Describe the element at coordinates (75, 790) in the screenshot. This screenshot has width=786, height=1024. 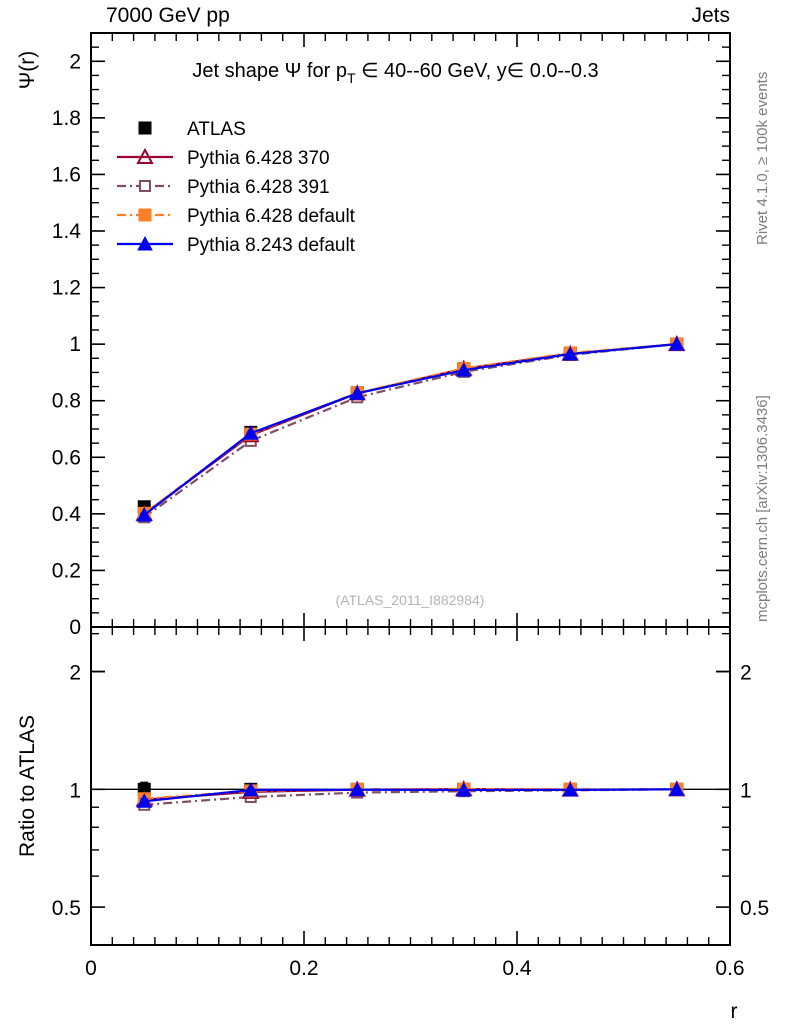
I see `y-tick-label-ratio: 1` at that location.